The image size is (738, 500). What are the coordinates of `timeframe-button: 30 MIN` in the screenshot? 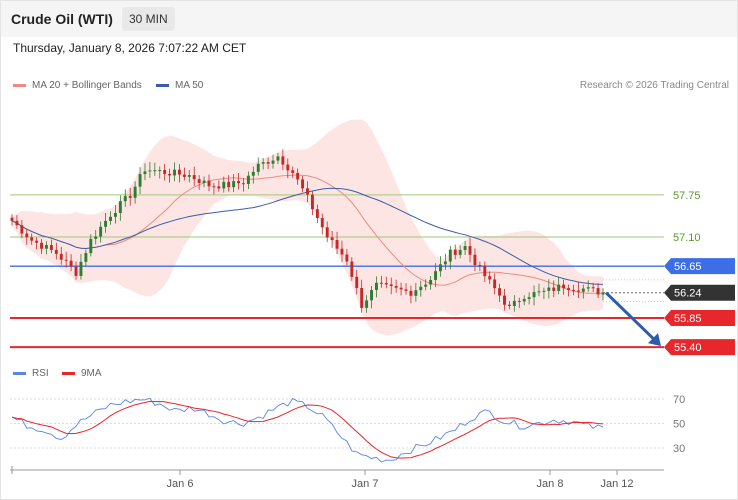 It's located at (148, 19).